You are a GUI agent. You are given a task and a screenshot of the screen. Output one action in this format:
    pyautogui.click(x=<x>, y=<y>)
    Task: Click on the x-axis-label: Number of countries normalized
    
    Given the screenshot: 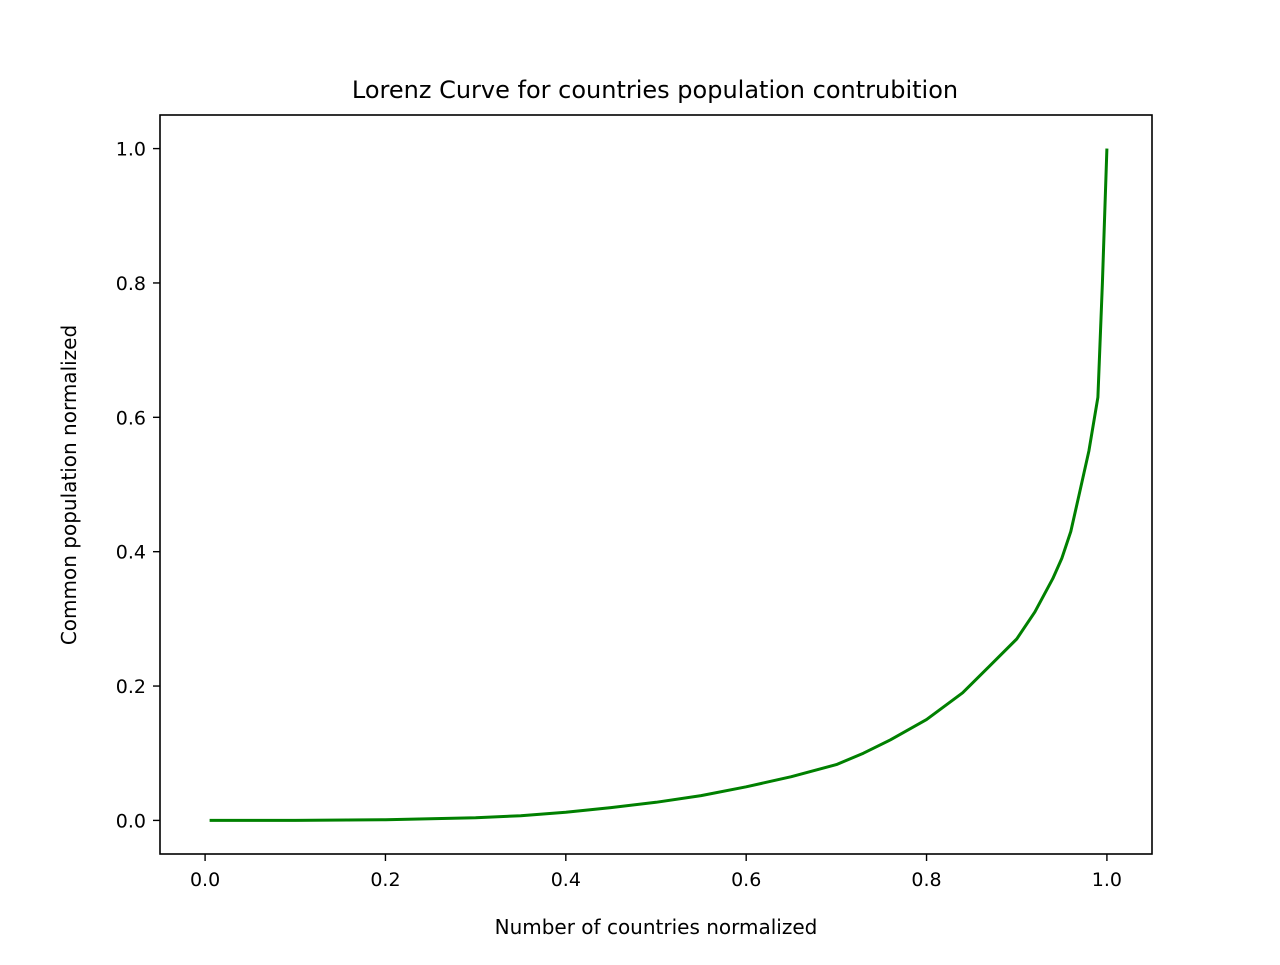 What is the action you would take?
    pyautogui.click(x=656, y=927)
    